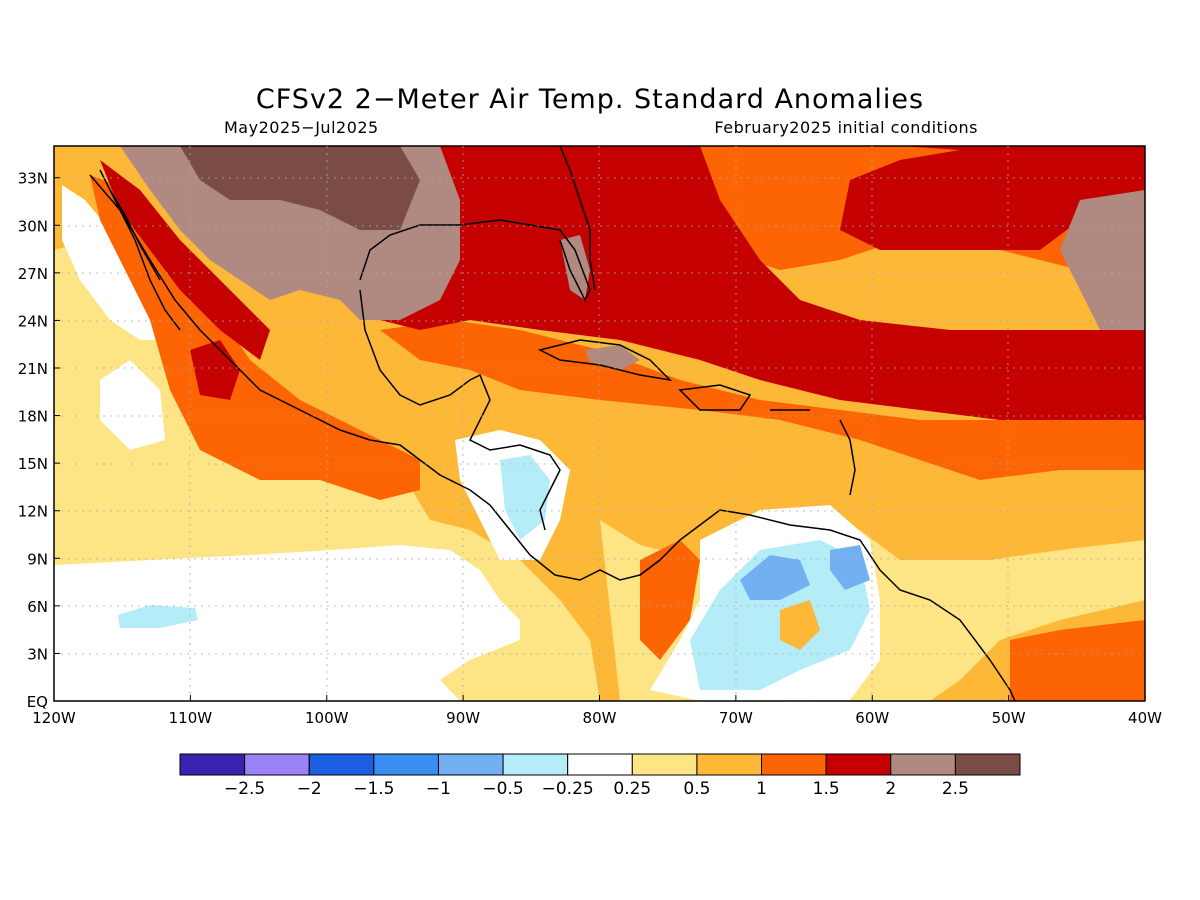 The height and width of the screenshot is (900, 1200). What do you see at coordinates (826, 789) in the screenshot?
I see `colorbar-label: 1.5` at bounding box center [826, 789].